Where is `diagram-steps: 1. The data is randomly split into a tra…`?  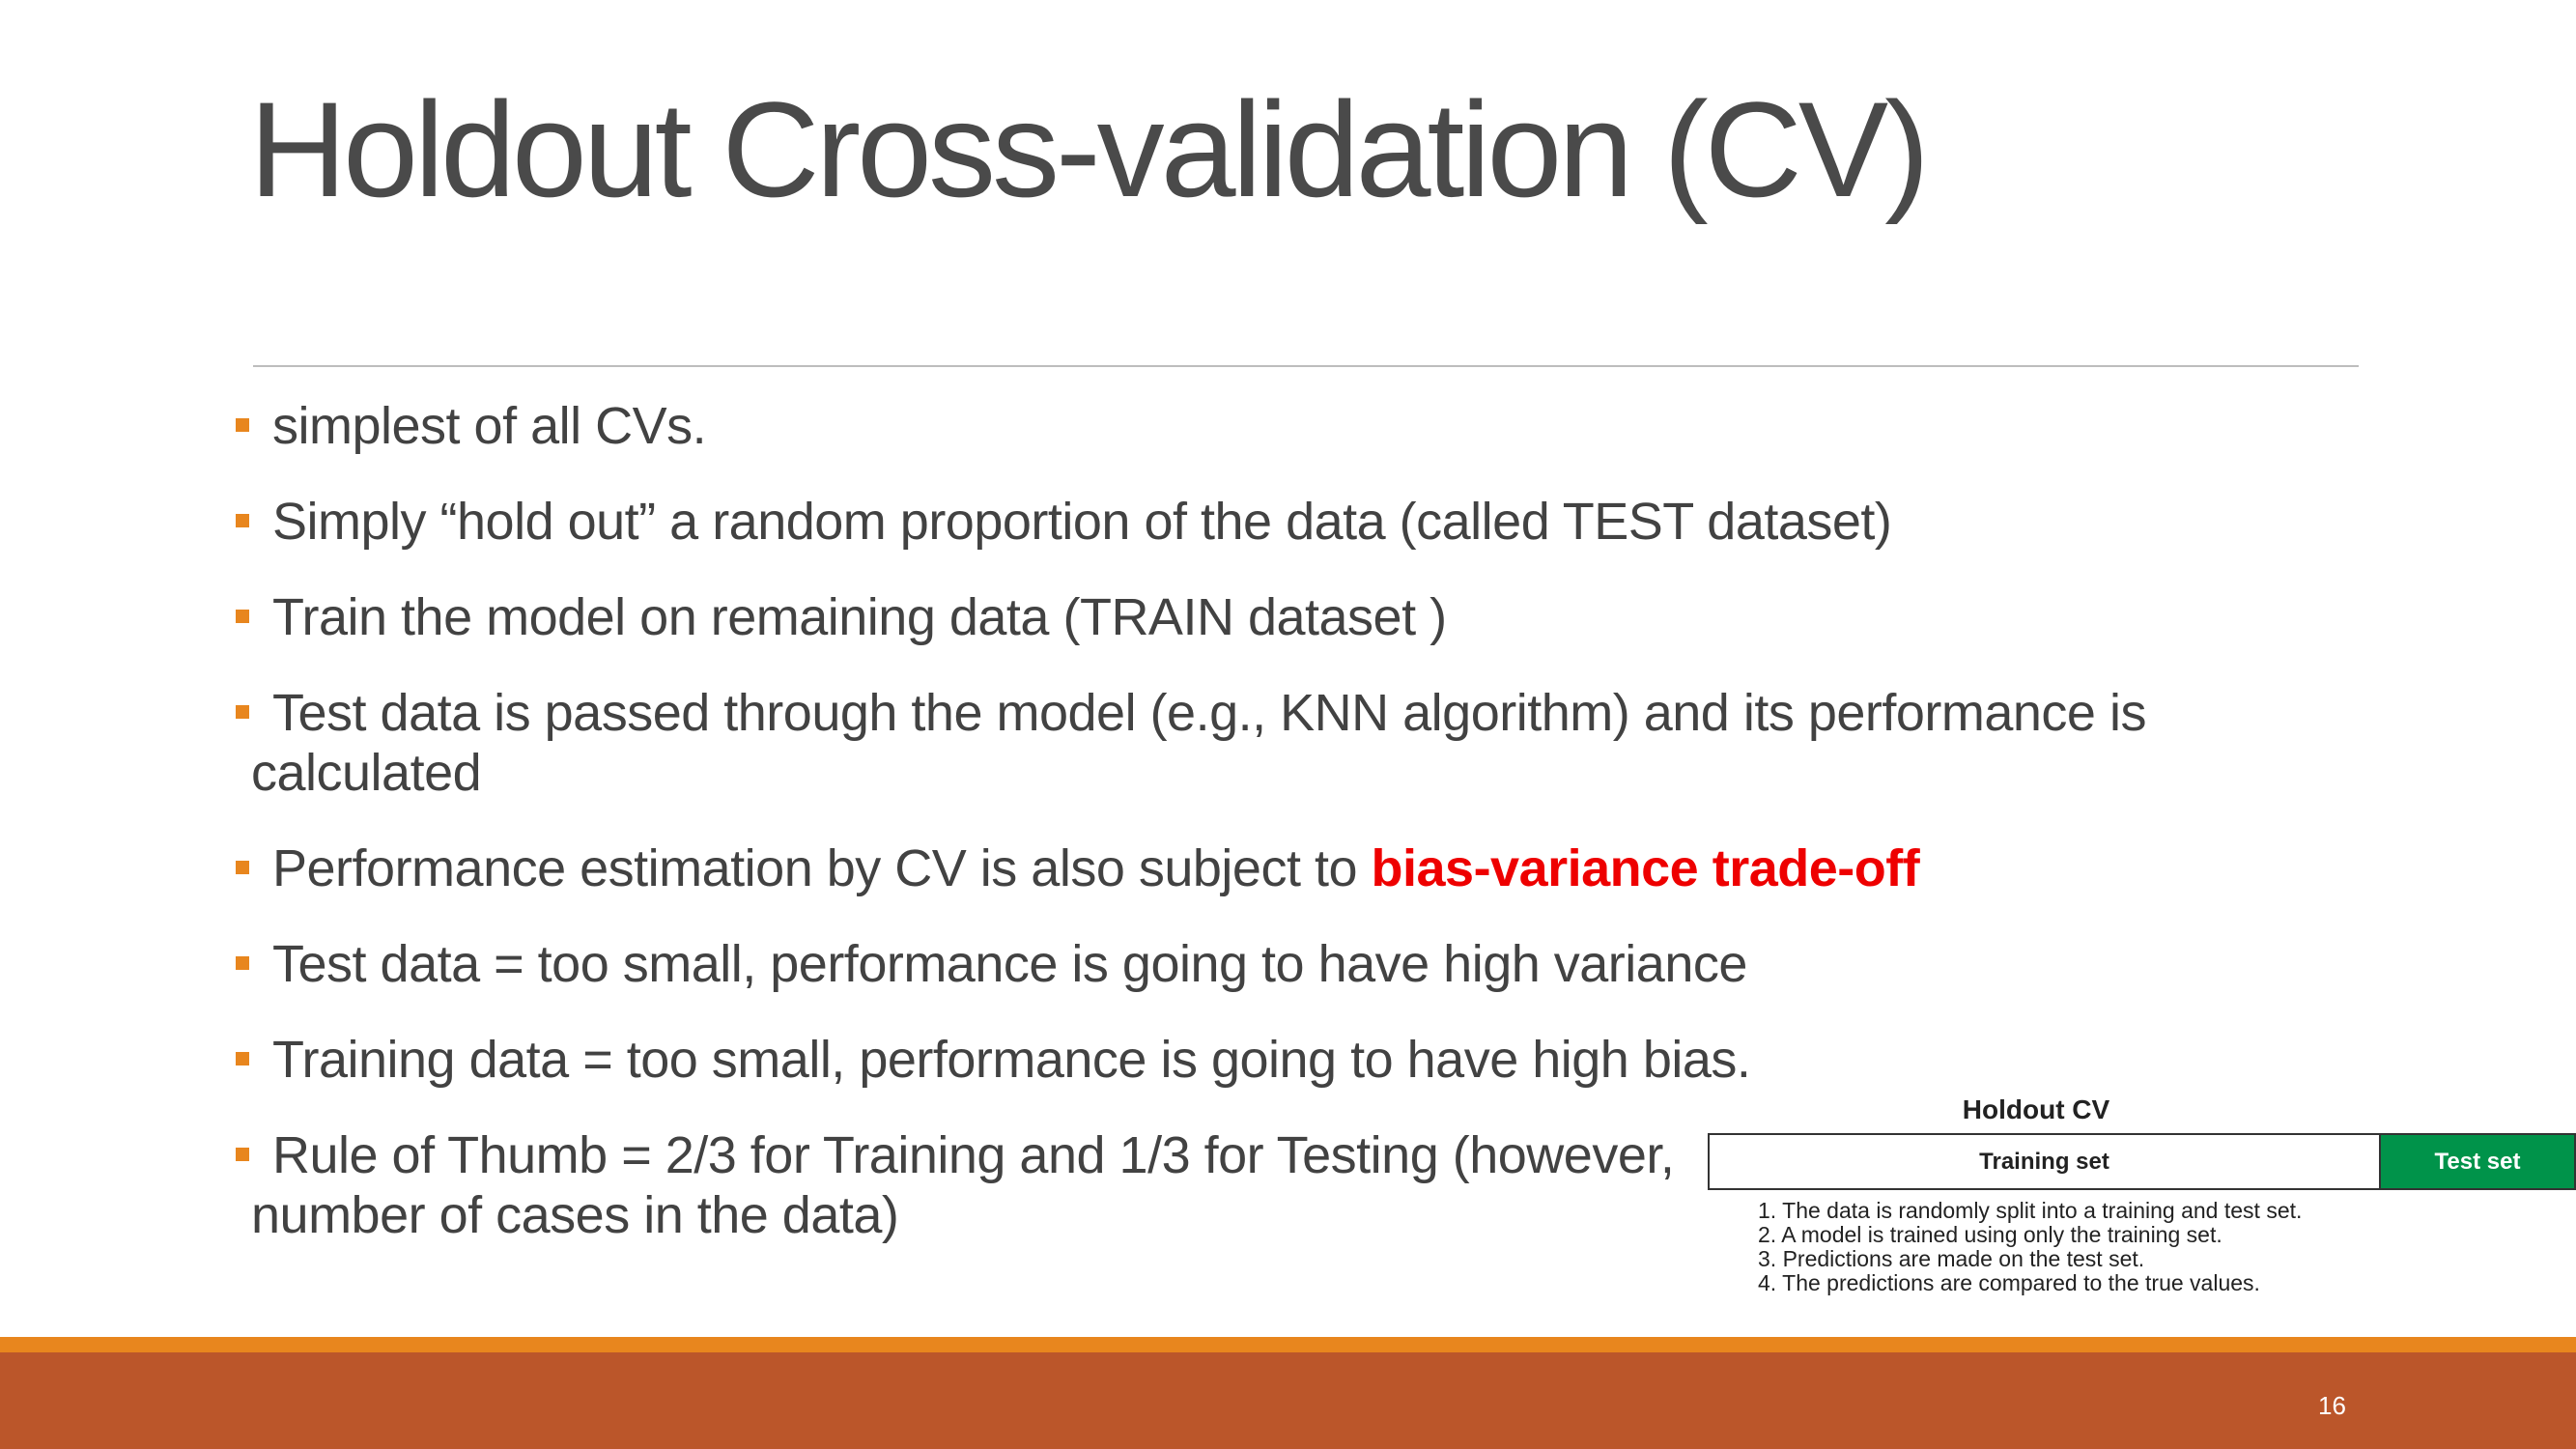
diagram-steps: 1. The data is randomly split into a tra… is located at coordinates (2030, 1247).